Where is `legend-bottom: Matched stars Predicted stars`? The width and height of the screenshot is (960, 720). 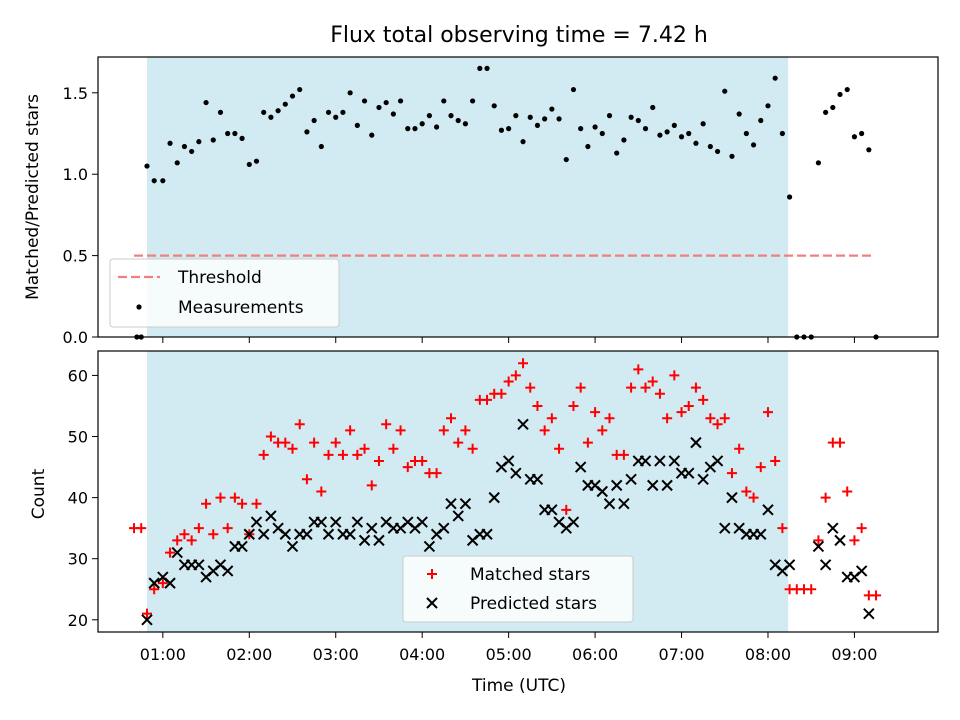 legend-bottom: Matched stars Predicted stars is located at coordinates (518, 589).